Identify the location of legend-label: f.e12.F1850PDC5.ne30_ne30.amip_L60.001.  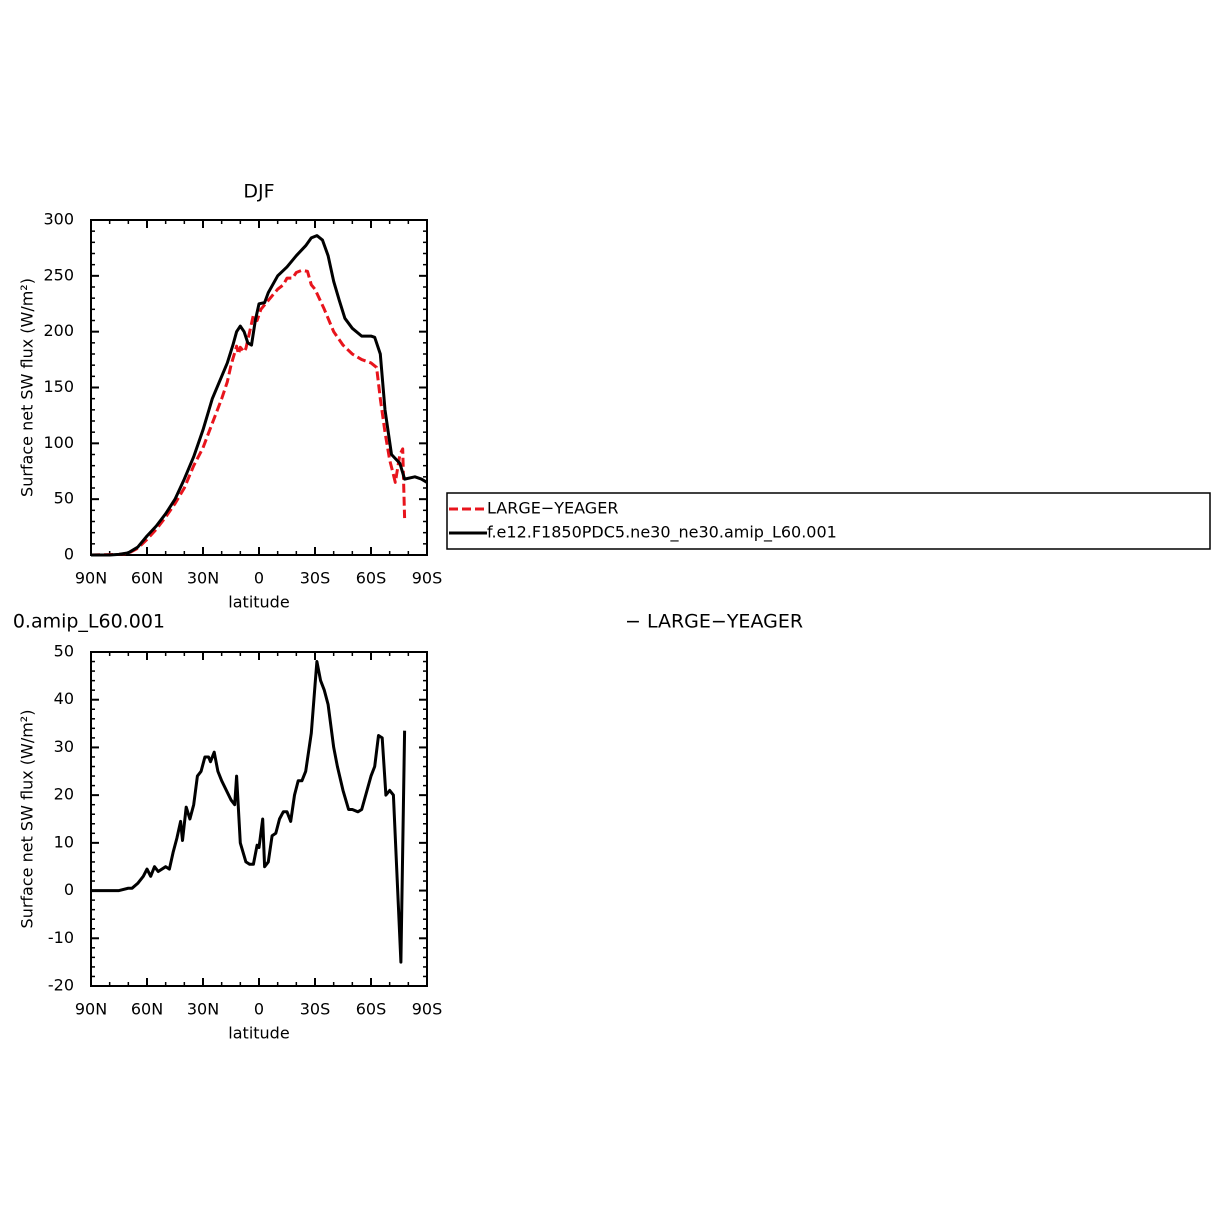
(662, 533).